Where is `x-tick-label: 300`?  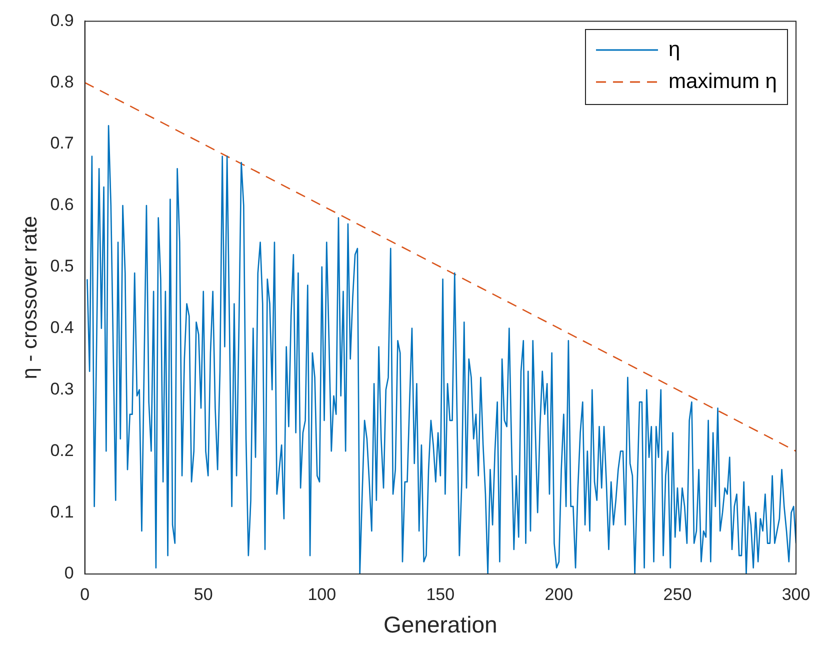
x-tick-label: 300 is located at coordinates (796, 594).